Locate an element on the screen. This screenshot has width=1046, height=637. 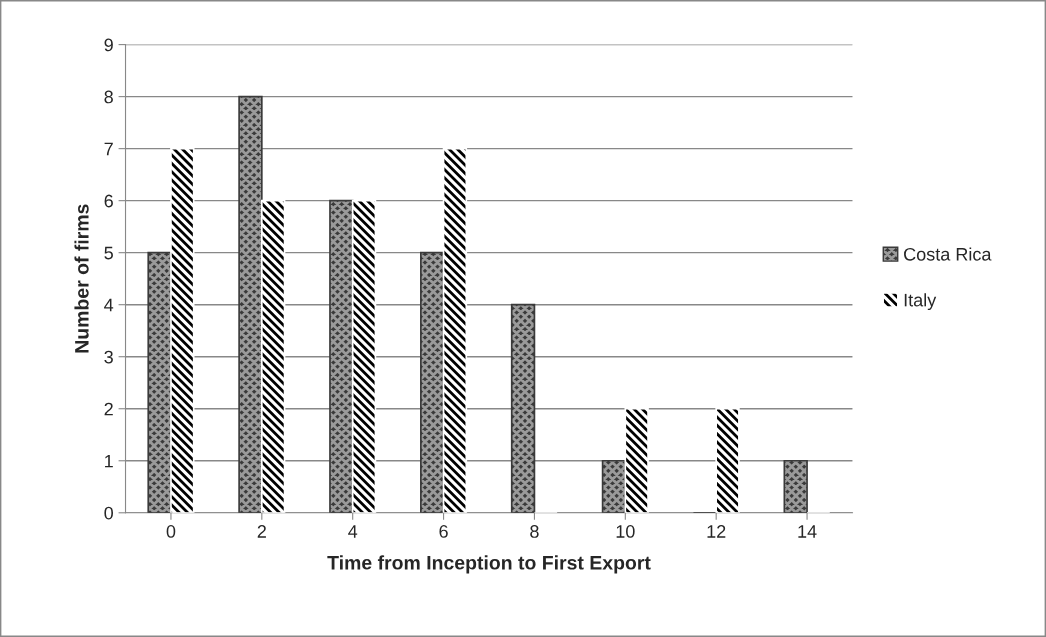
y-tick-label: 2 is located at coordinates (108, 409).